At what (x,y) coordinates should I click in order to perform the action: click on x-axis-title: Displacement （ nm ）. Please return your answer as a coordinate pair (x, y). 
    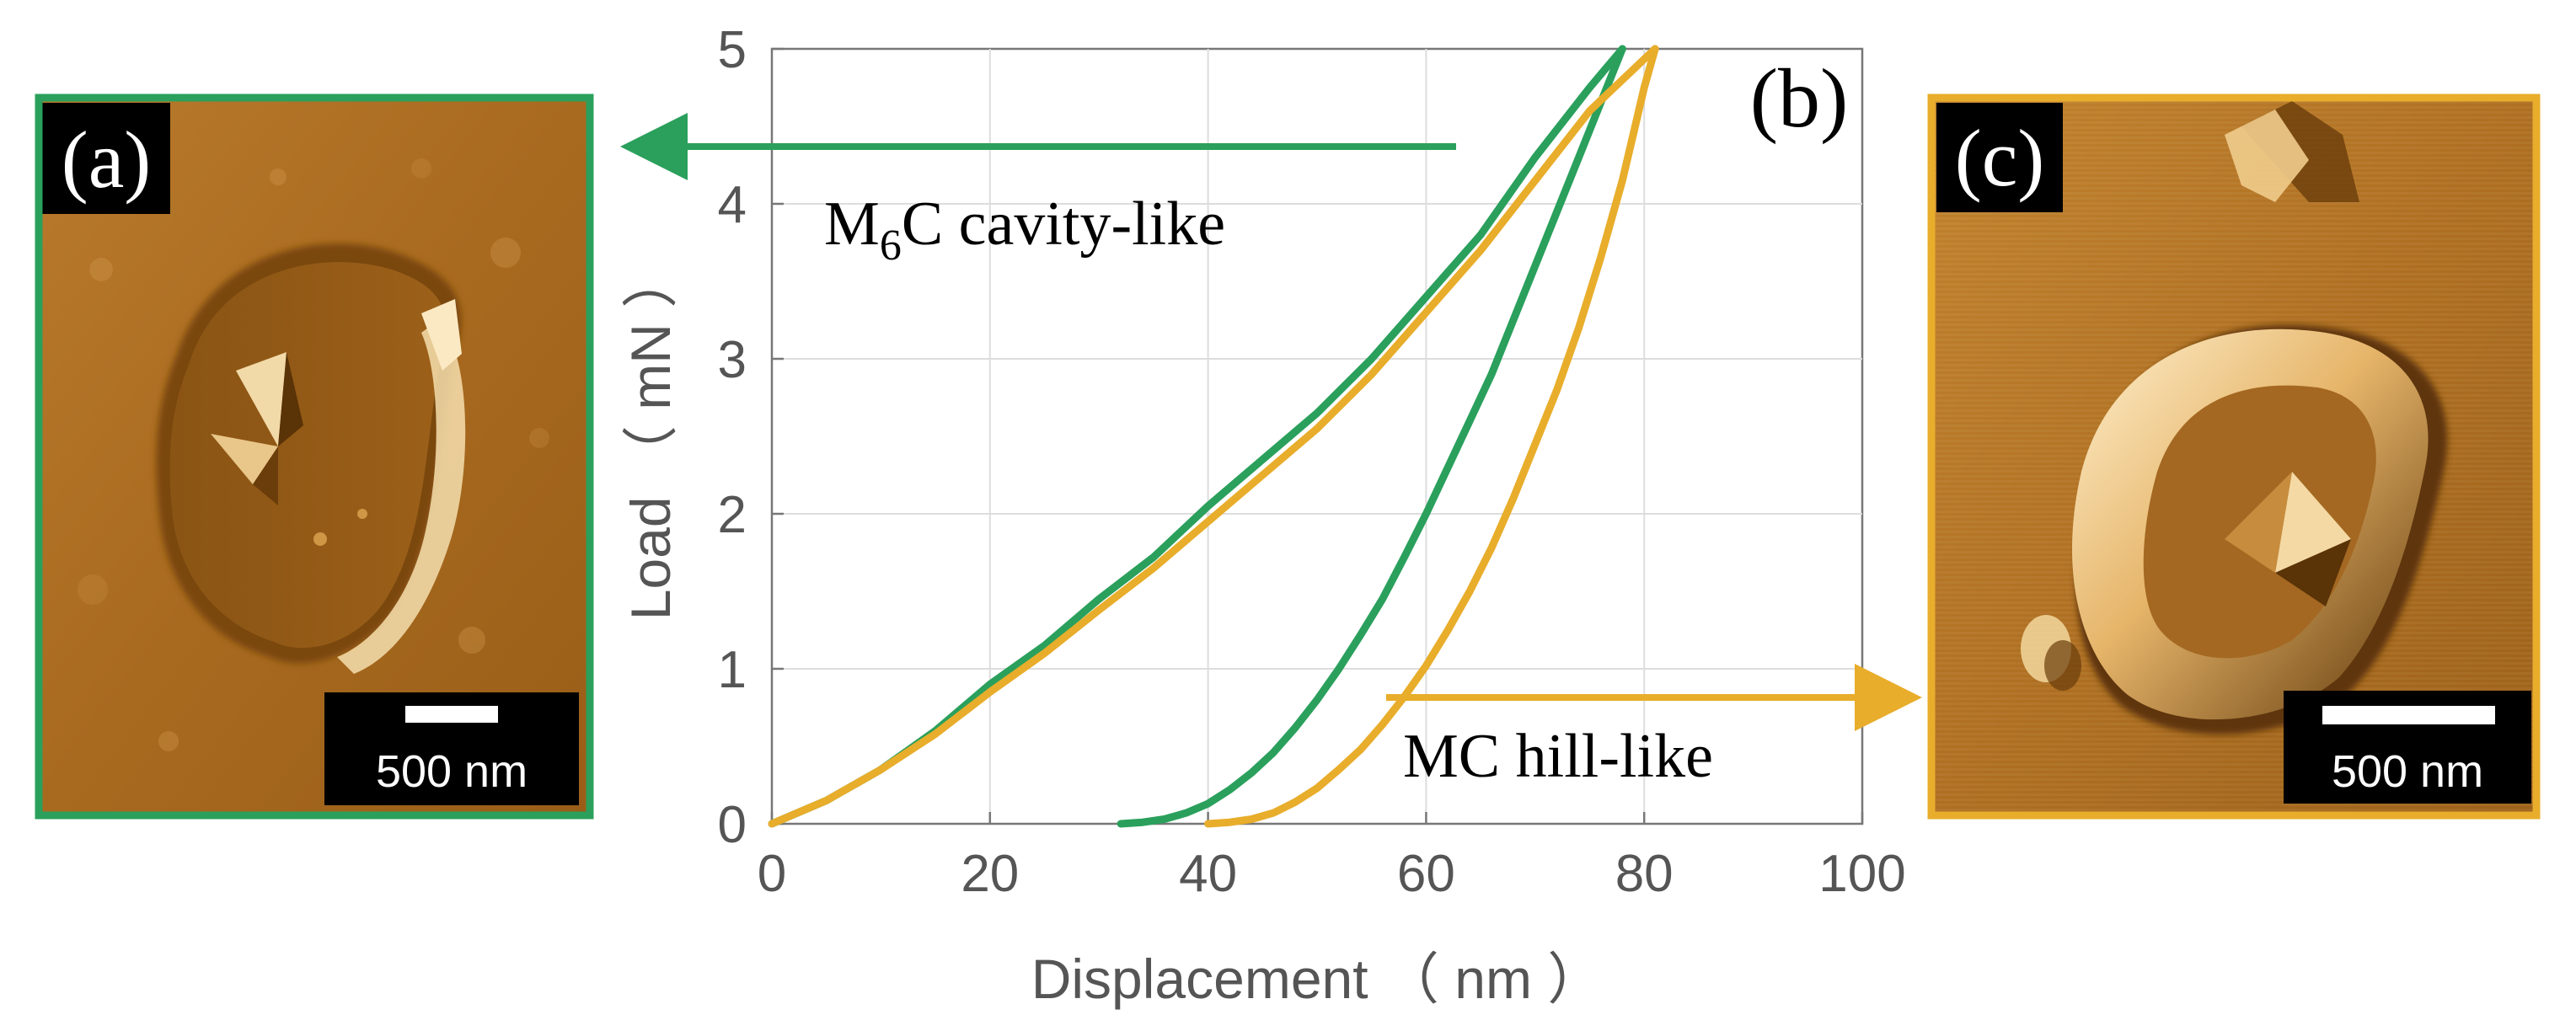
    Looking at the image, I should click on (1317, 979).